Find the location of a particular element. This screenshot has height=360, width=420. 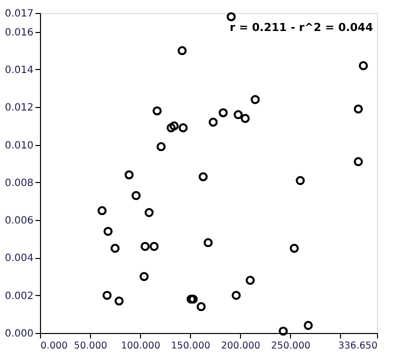

x-tick-label: 0.000 is located at coordinates (54, 346).